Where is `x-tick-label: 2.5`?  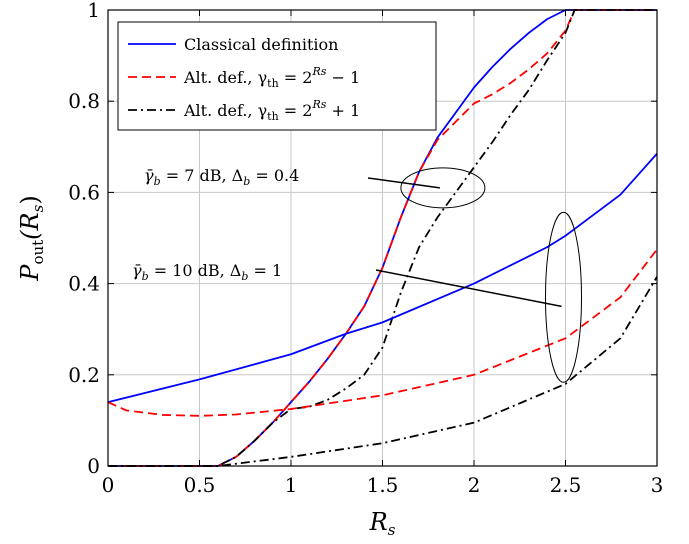 x-tick-label: 2.5 is located at coordinates (566, 485).